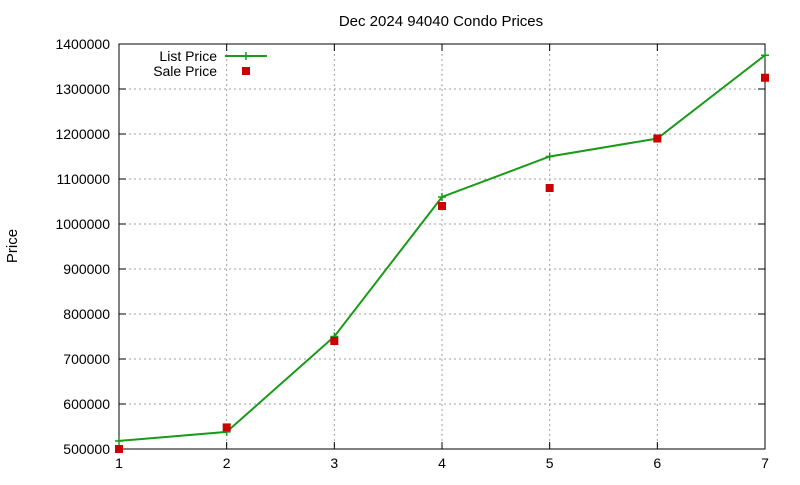  What do you see at coordinates (185, 71) in the screenshot?
I see `legend-label: Sale Price` at bounding box center [185, 71].